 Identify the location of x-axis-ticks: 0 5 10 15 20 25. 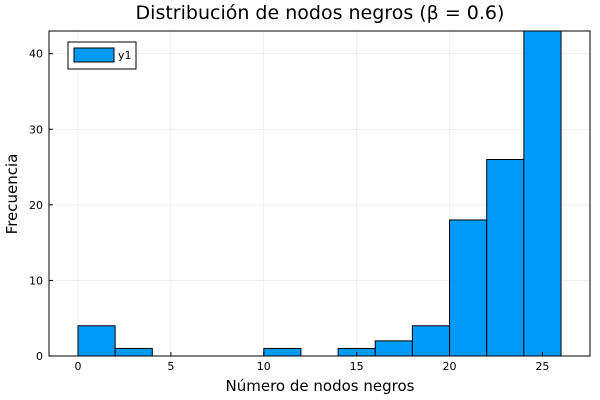
(311, 362).